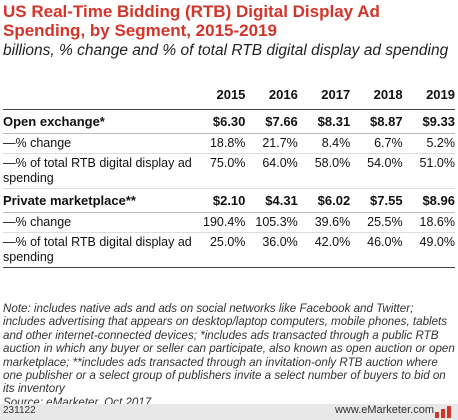  I want to click on cell-2019: $9.33, so click(428, 121).